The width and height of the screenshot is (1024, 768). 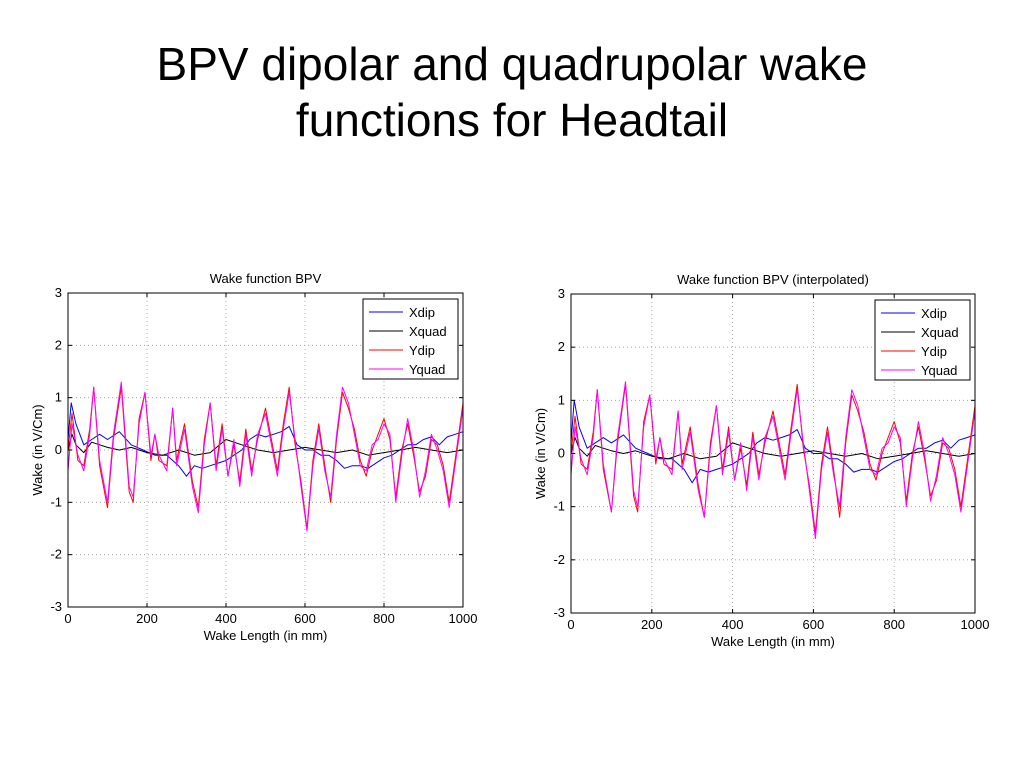 I want to click on slide-title-line-1: BPV dipolar and quadrupolar wake, so click(x=512, y=64).